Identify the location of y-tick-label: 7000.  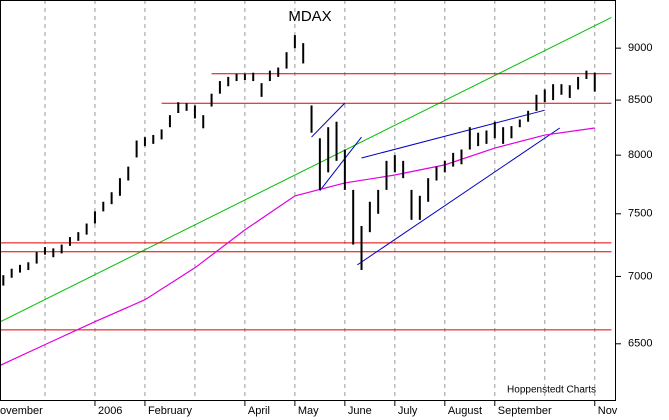
(640, 276).